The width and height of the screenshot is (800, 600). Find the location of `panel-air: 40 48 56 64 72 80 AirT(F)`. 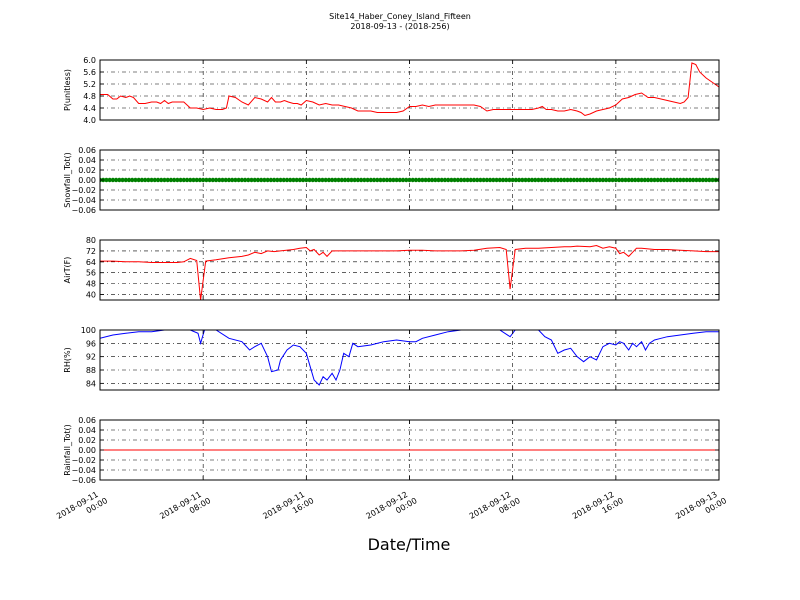

panel-air: 40 48 56 64 72 80 AirT(F) is located at coordinates (391, 268).